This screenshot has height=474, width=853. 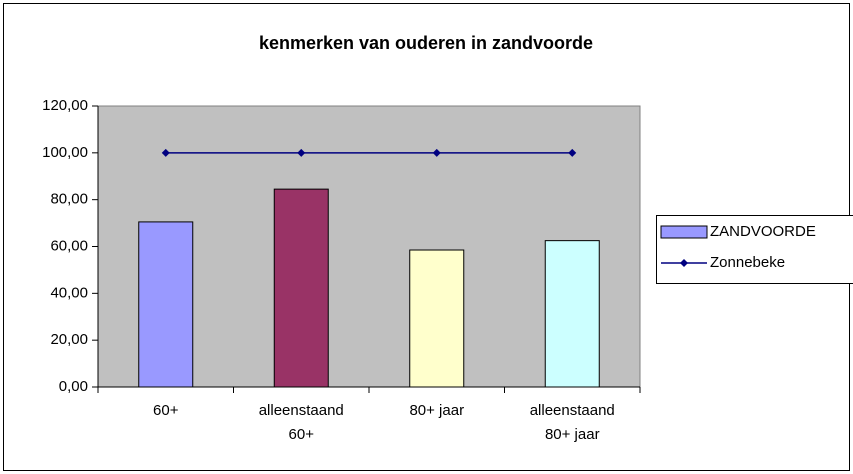 I want to click on y-tick-label: 120,00, so click(x=65, y=105).